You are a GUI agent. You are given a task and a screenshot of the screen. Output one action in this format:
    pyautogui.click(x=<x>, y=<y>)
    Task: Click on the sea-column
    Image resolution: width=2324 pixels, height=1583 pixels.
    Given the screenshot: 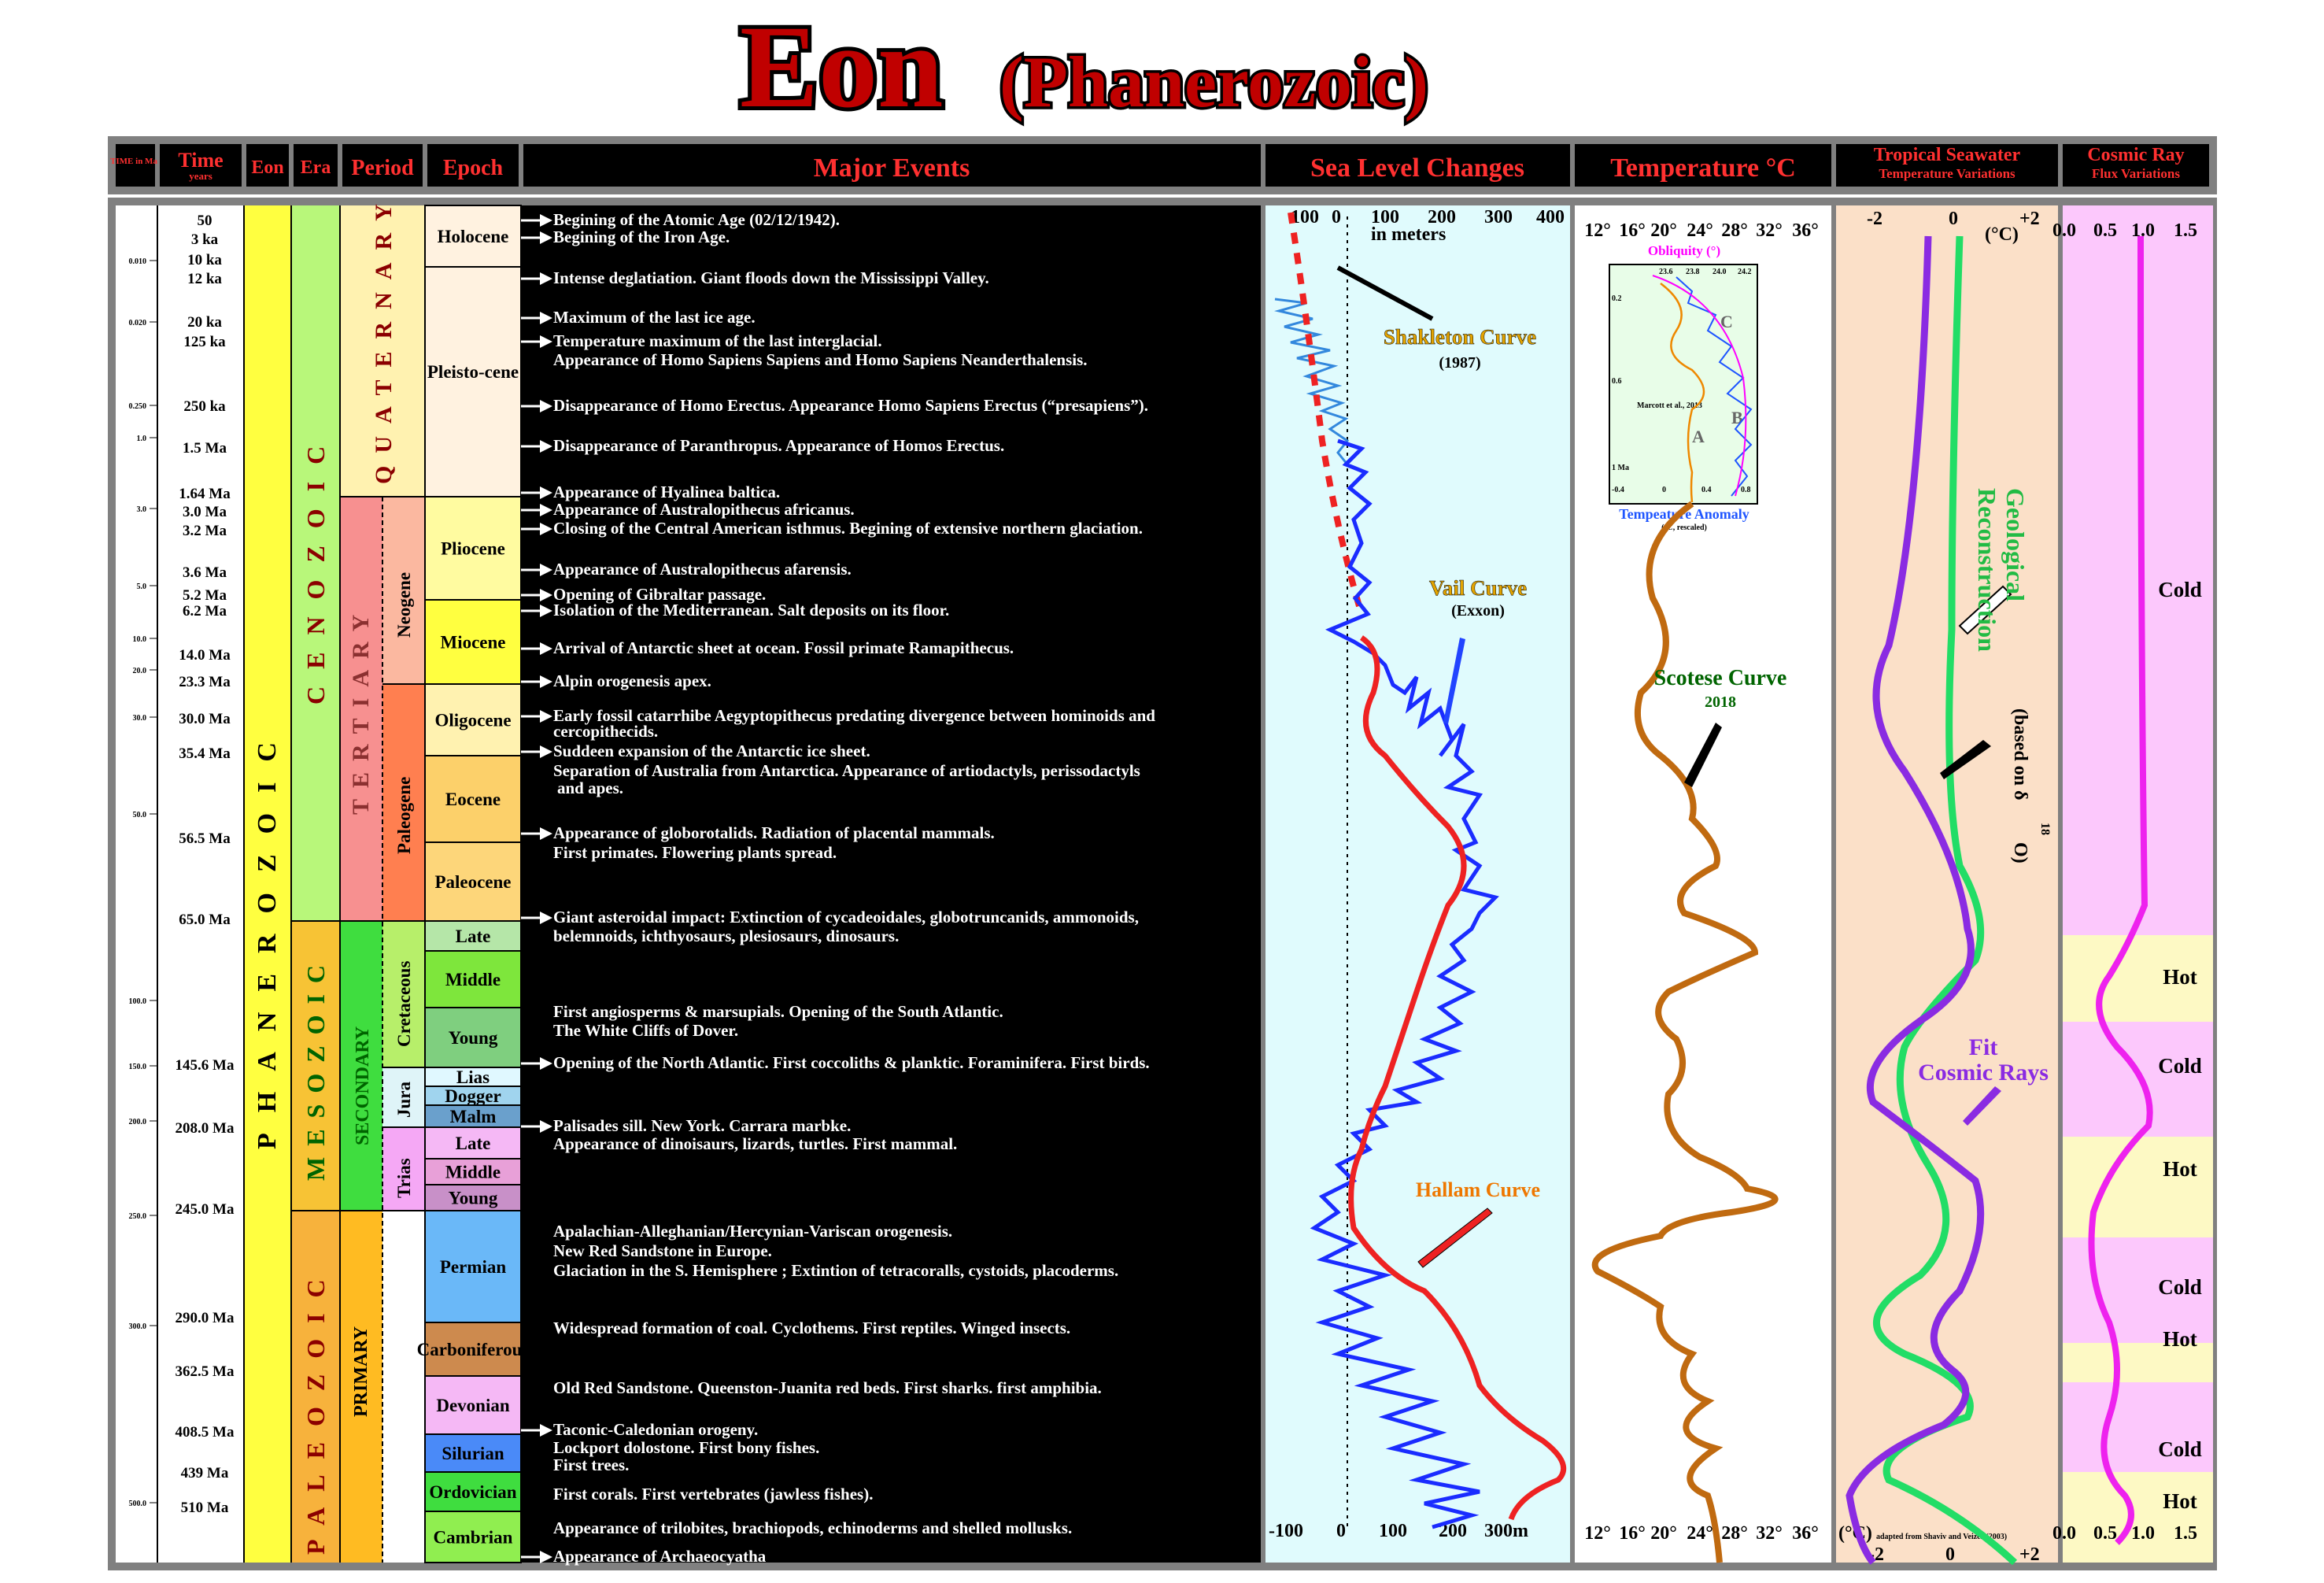 What is the action you would take?
    pyautogui.click(x=1417, y=884)
    